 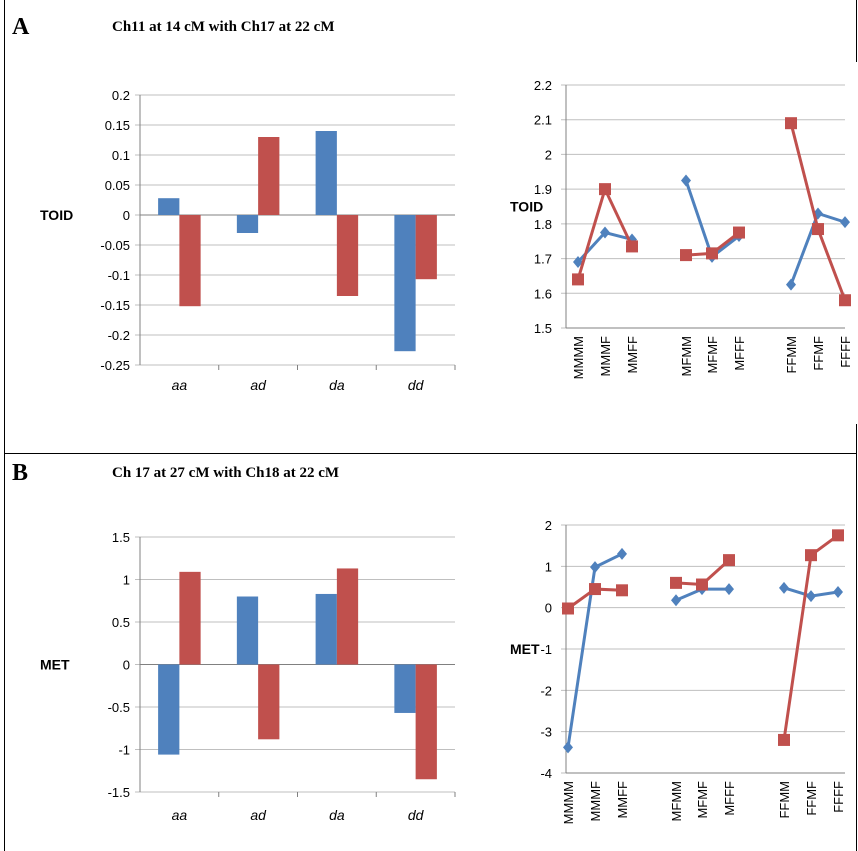 I want to click on y-tick-label: -0.15, so click(x=115, y=305).